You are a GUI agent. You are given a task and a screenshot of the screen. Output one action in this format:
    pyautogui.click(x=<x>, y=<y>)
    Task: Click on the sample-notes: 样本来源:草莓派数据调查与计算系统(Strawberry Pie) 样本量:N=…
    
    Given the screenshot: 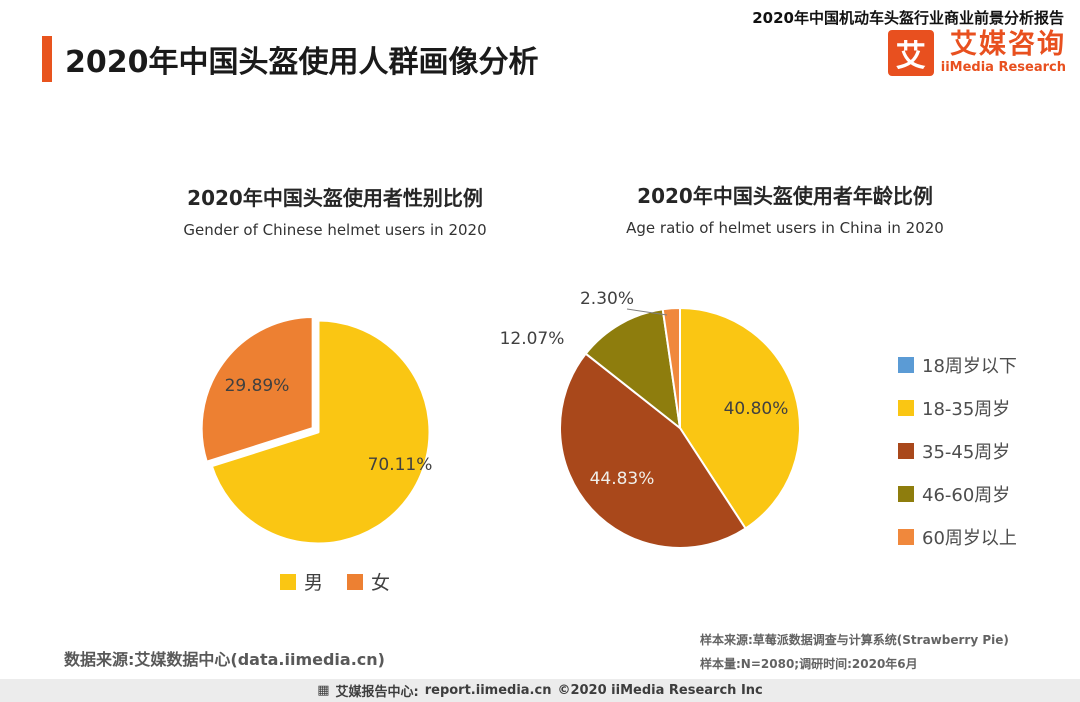 What is the action you would take?
    pyautogui.click(x=854, y=652)
    